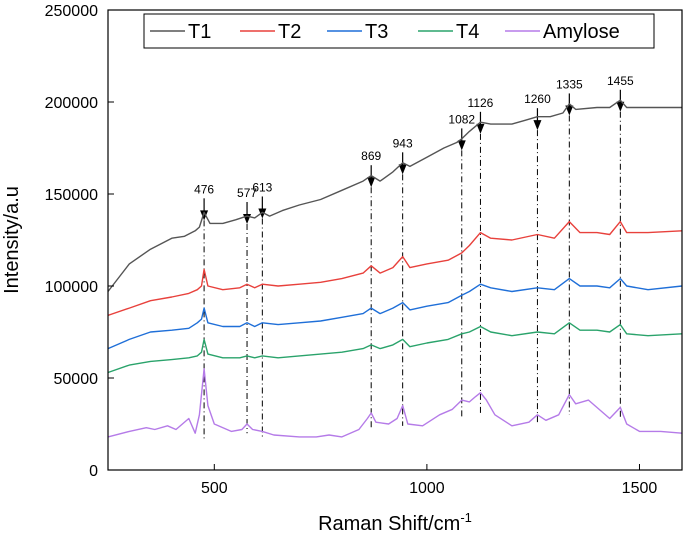  Describe the element at coordinates (93, 471) in the screenshot. I see `y-tick-label: 0` at that location.